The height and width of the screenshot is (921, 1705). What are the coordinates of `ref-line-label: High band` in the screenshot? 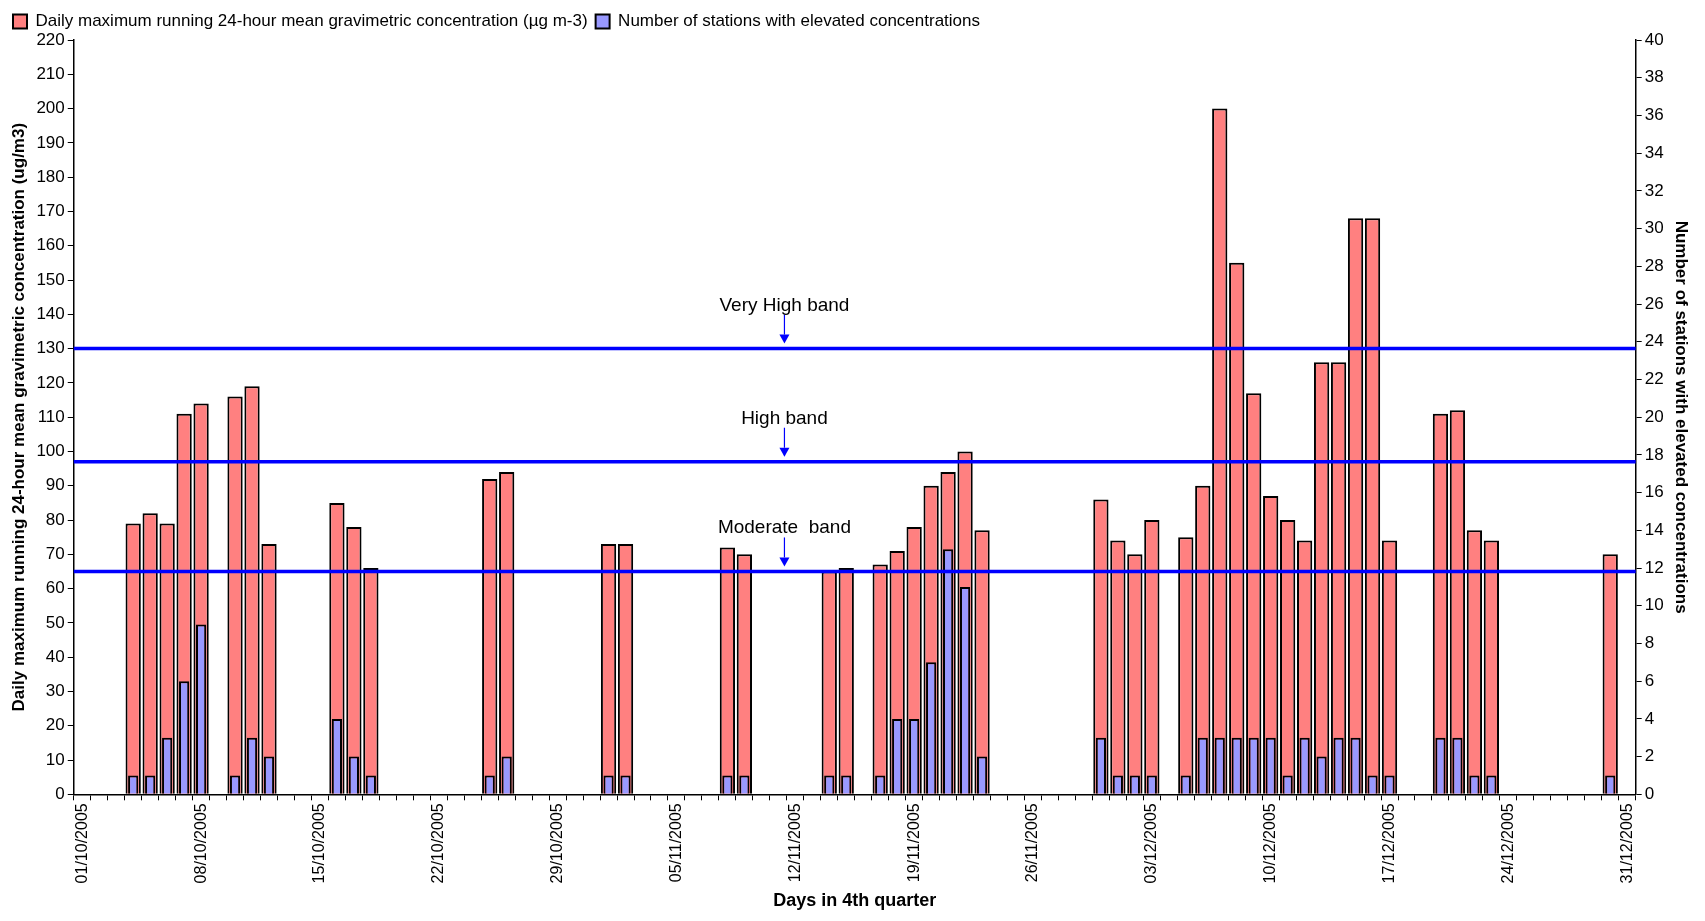 It's located at (784, 417).